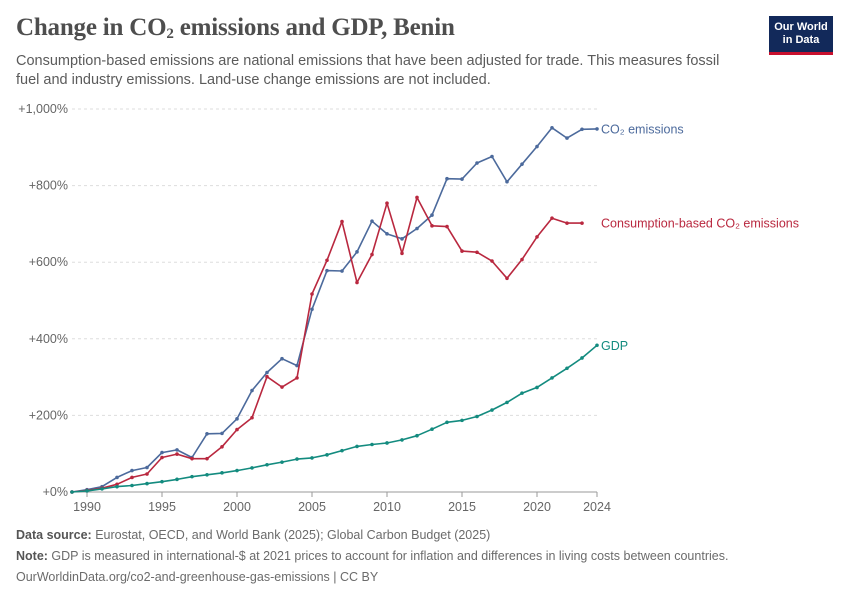  I want to click on x-tick-label: 2000, so click(237, 507).